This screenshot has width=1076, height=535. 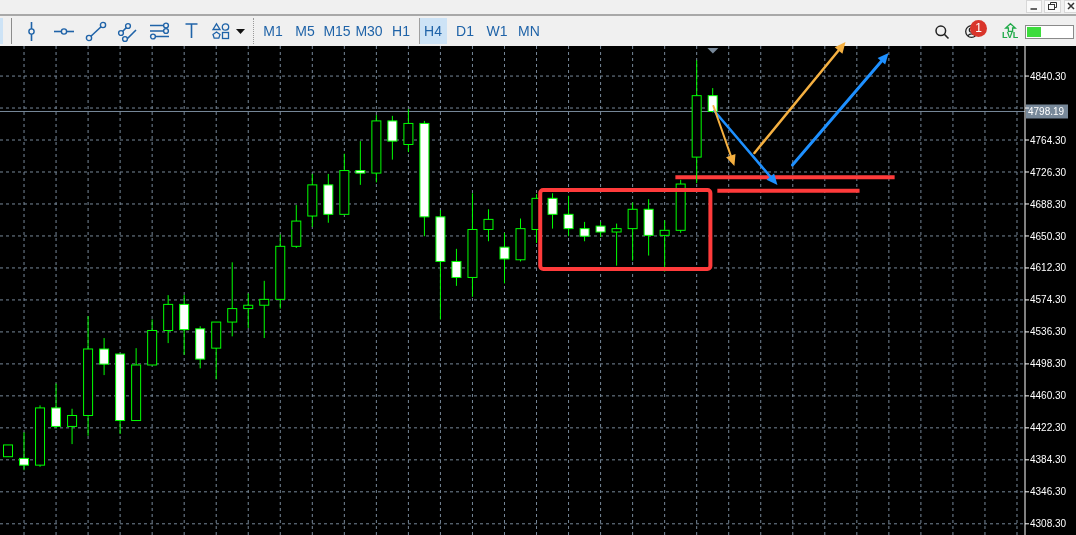 What do you see at coordinates (1048, 364) in the screenshot?
I see `y-tick-label: 4498.30` at bounding box center [1048, 364].